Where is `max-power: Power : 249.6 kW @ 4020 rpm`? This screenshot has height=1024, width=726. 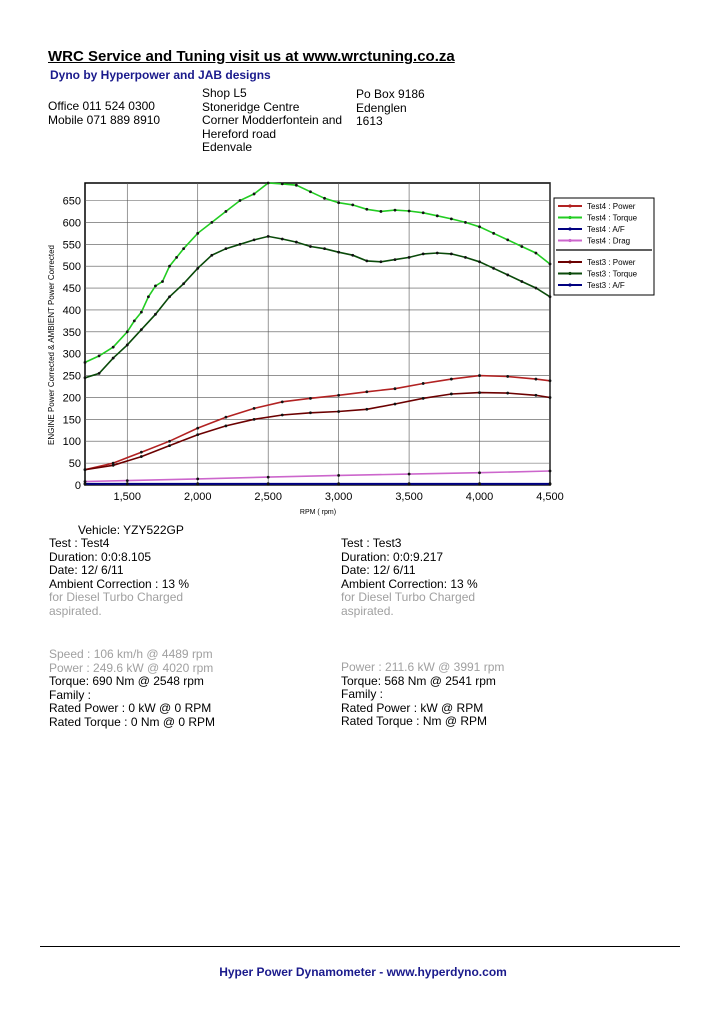 max-power: Power : 249.6 kW @ 4020 rpm is located at coordinates (131, 667).